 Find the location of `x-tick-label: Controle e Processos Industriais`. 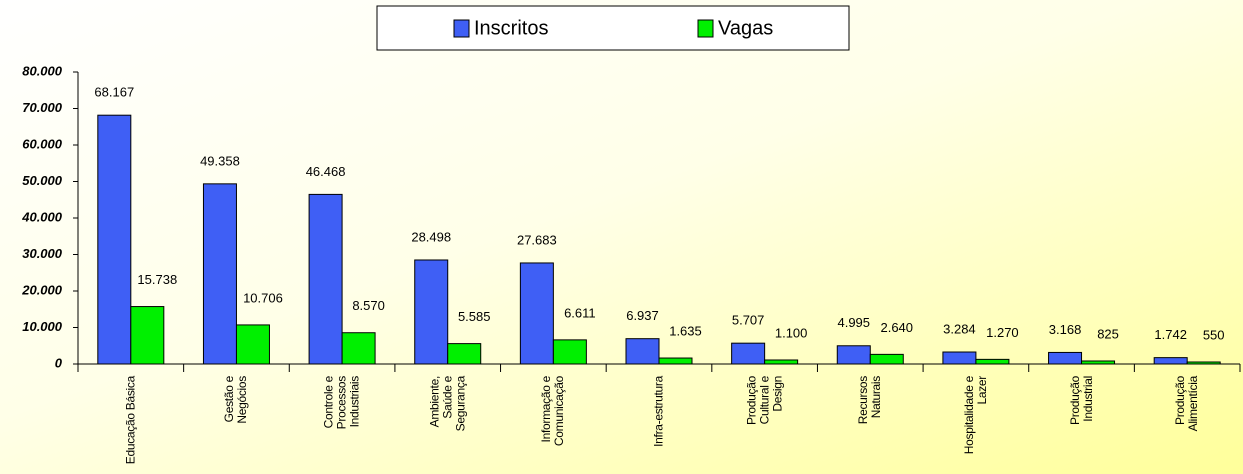

x-tick-label: Controle e Processos Industriais is located at coordinates (341, 403).